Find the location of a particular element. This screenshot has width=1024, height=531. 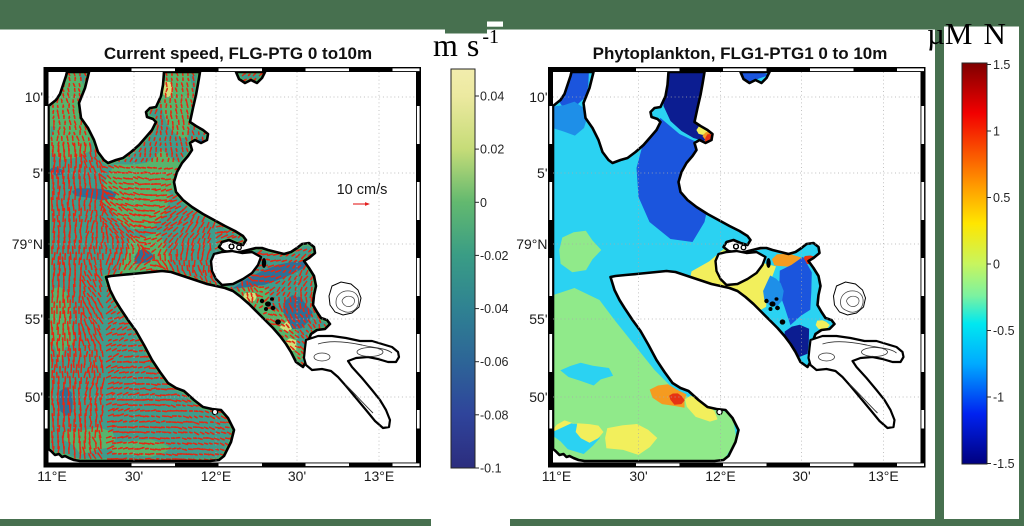

svg-text: 10 cm/s is located at coordinates (362, 190).